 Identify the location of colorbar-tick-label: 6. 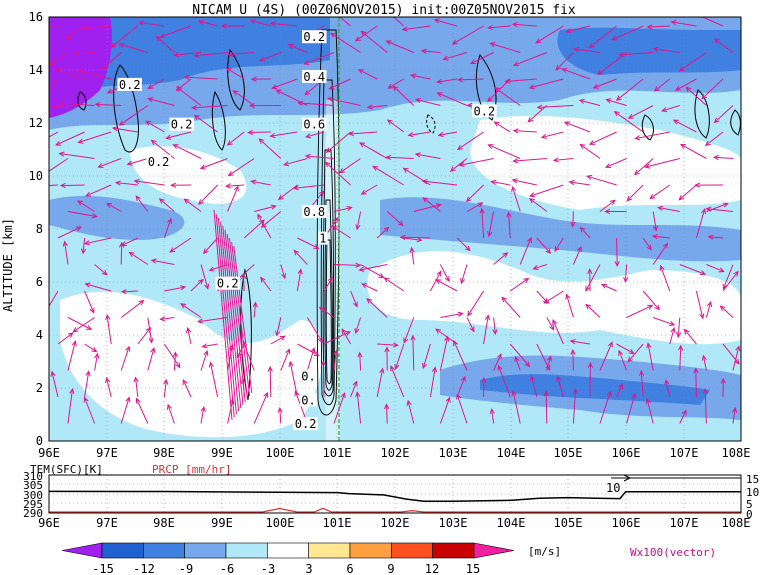
(349, 568).